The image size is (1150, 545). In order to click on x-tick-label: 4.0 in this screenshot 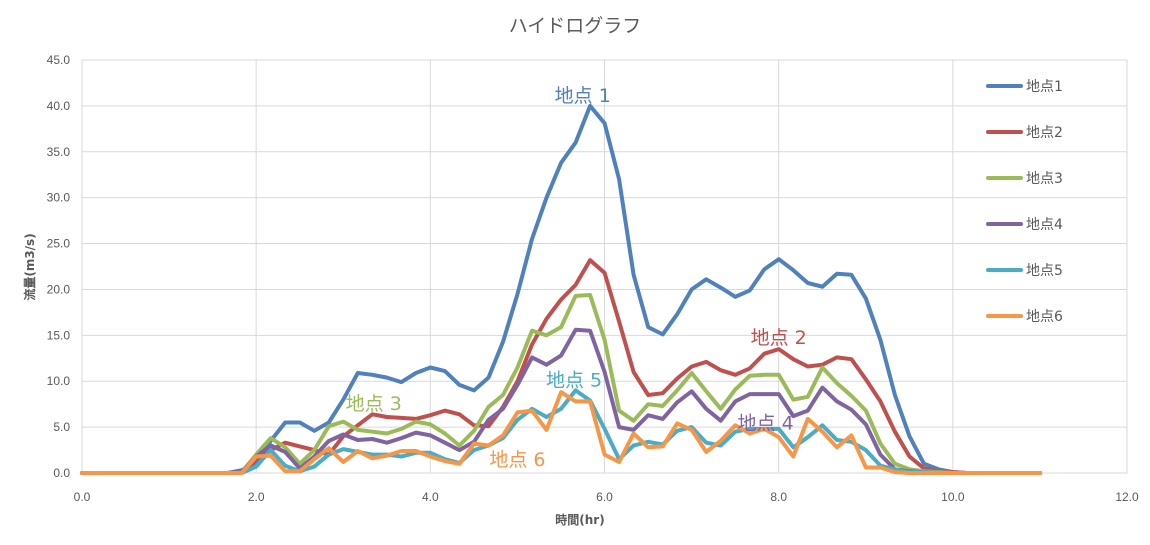, I will do `click(430, 497)`.